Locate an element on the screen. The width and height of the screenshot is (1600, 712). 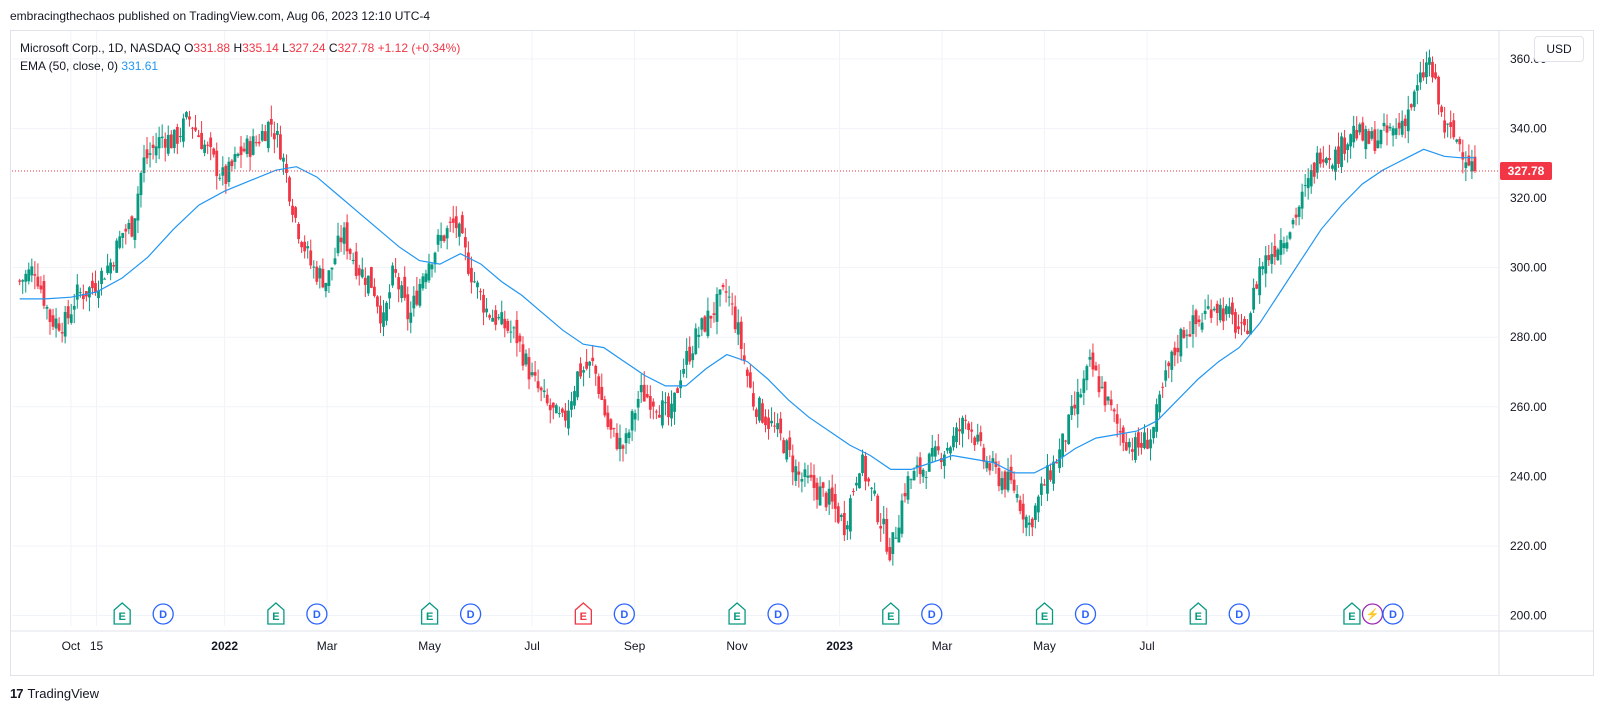
open-label: O is located at coordinates (189, 48).